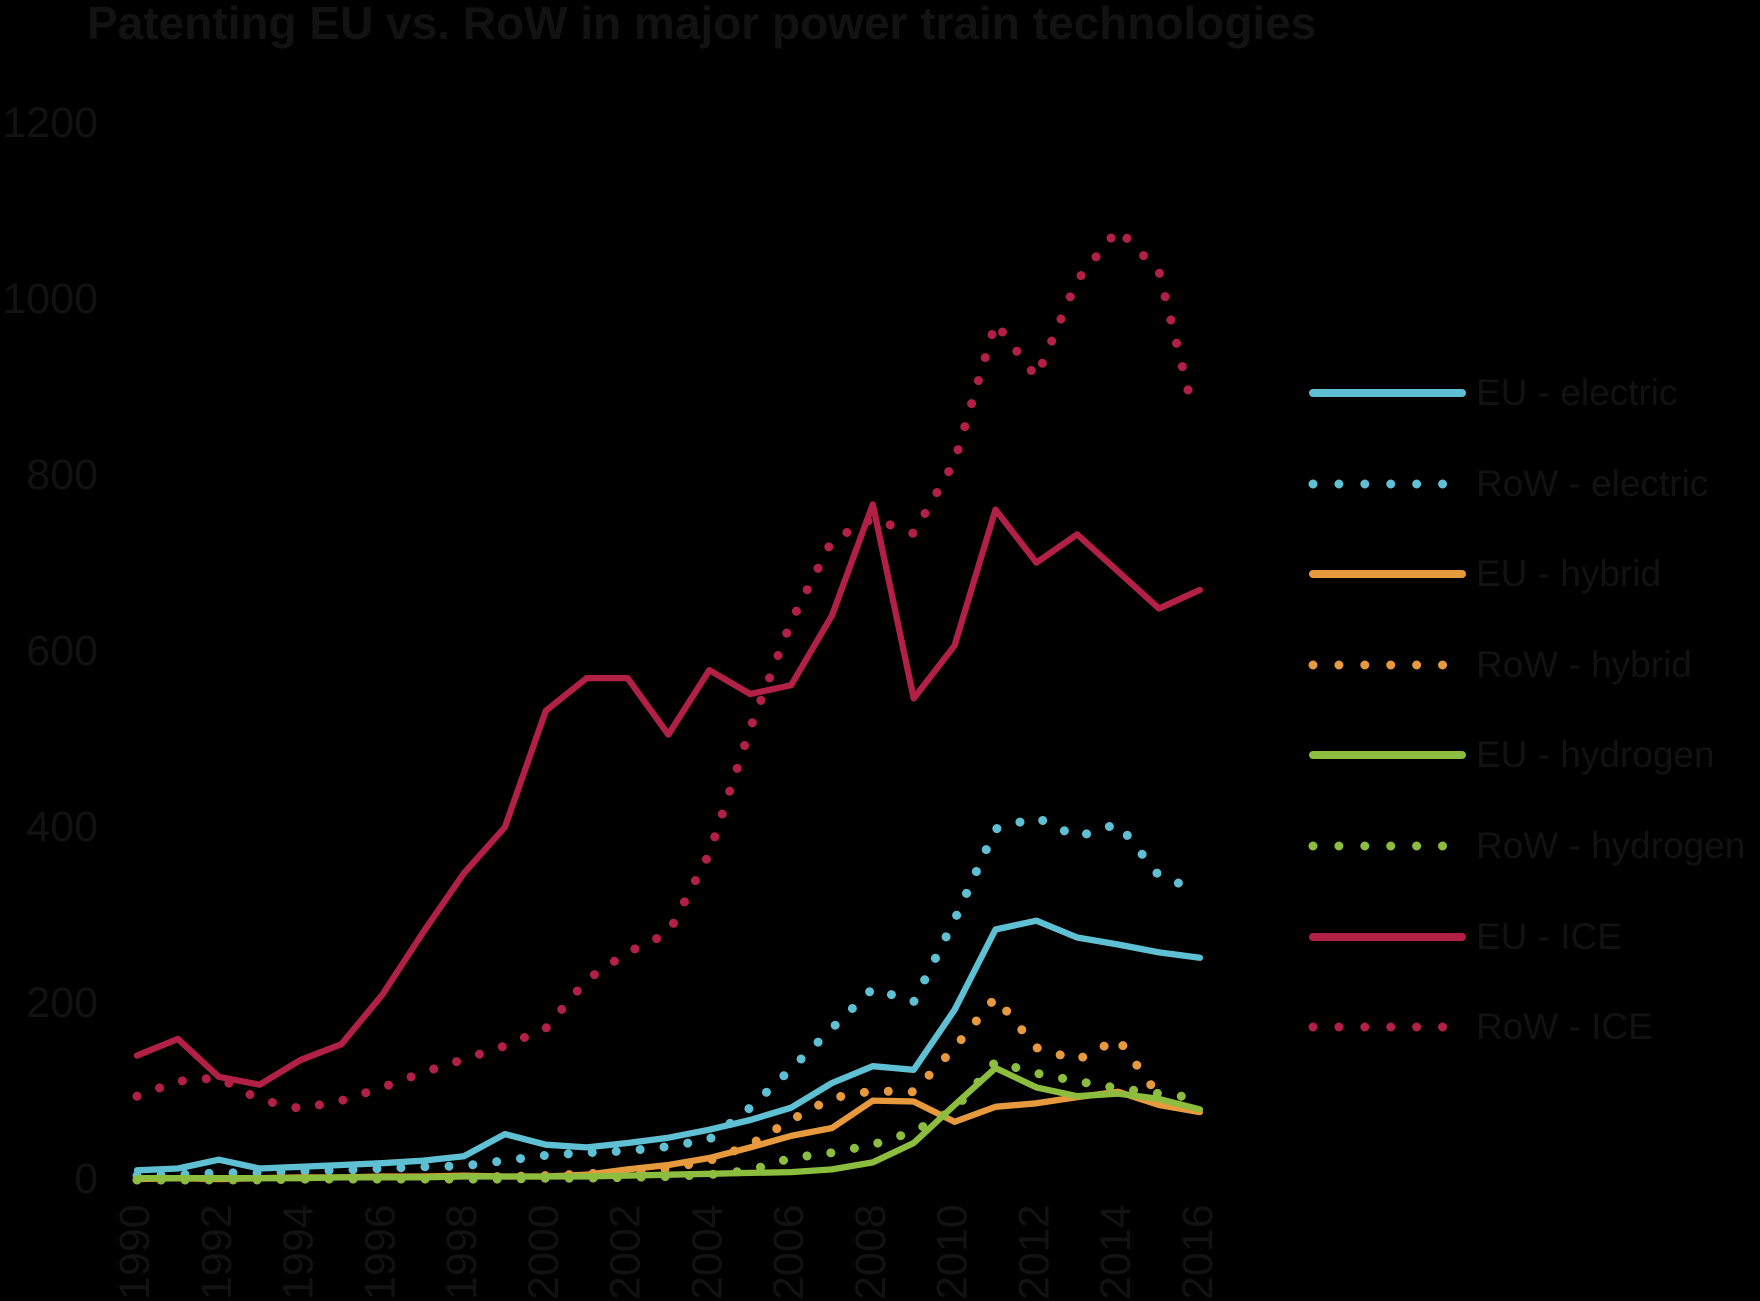 The image size is (1760, 1301). What do you see at coordinates (1034, 1252) in the screenshot?
I see `svg-text: 2012` at bounding box center [1034, 1252].